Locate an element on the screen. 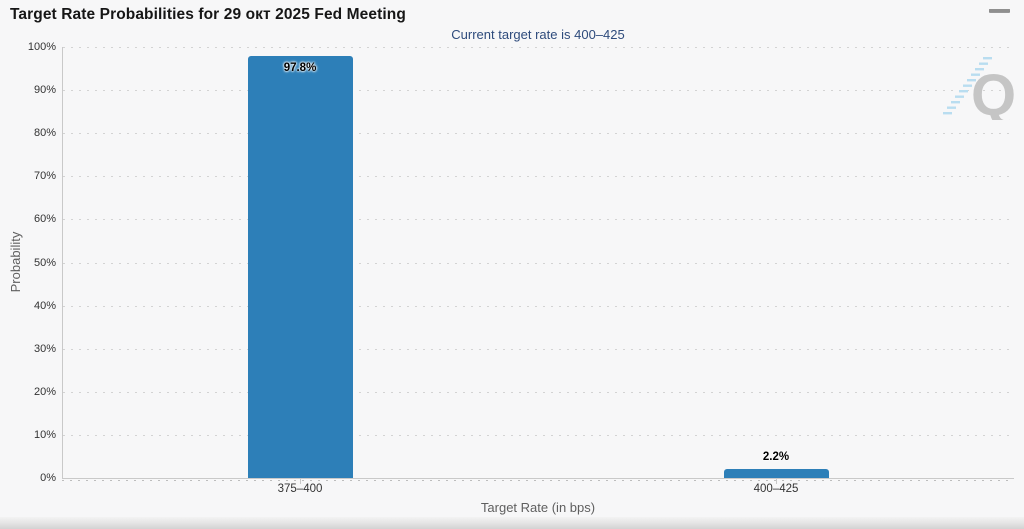 The image size is (1024, 529). x-axis-minor-dots is located at coordinates (538, 480).